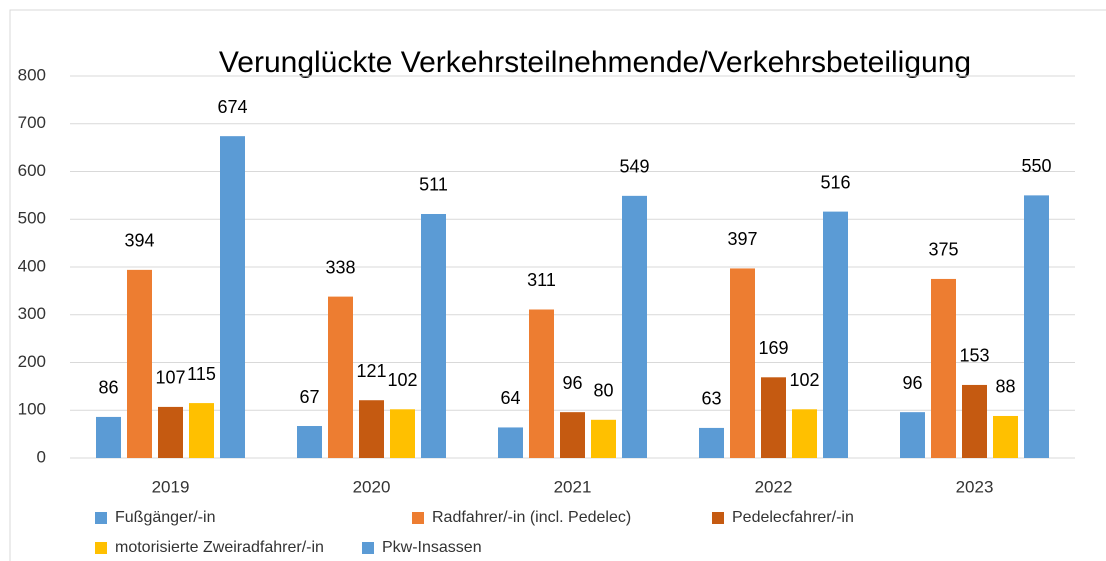 The width and height of the screenshot is (1106, 561). Describe the element at coordinates (541, 280) in the screenshot. I see `data-label: 311` at that location.